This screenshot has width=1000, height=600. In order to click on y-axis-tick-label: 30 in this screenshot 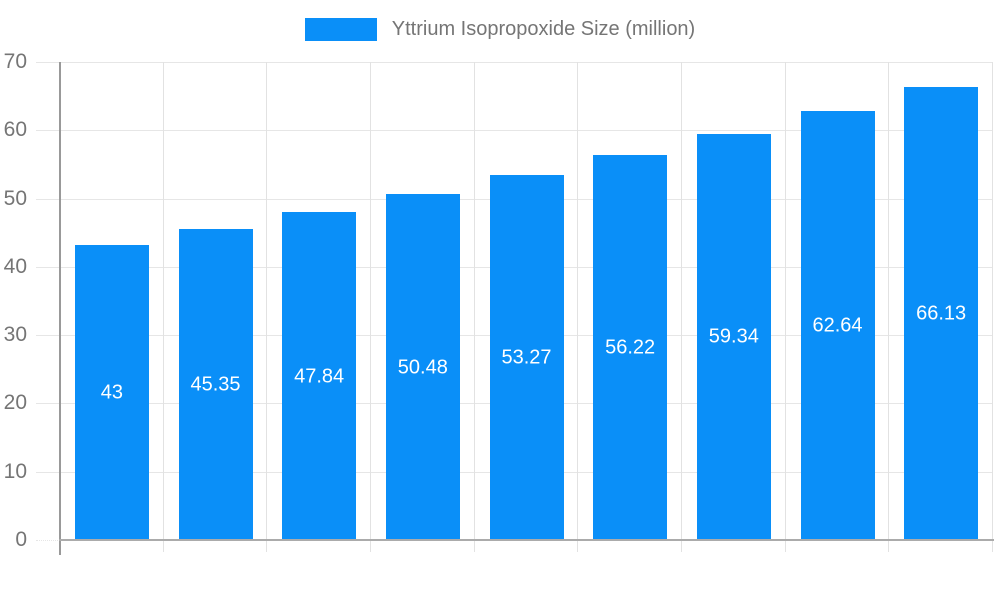, I will do `click(15, 335)`.